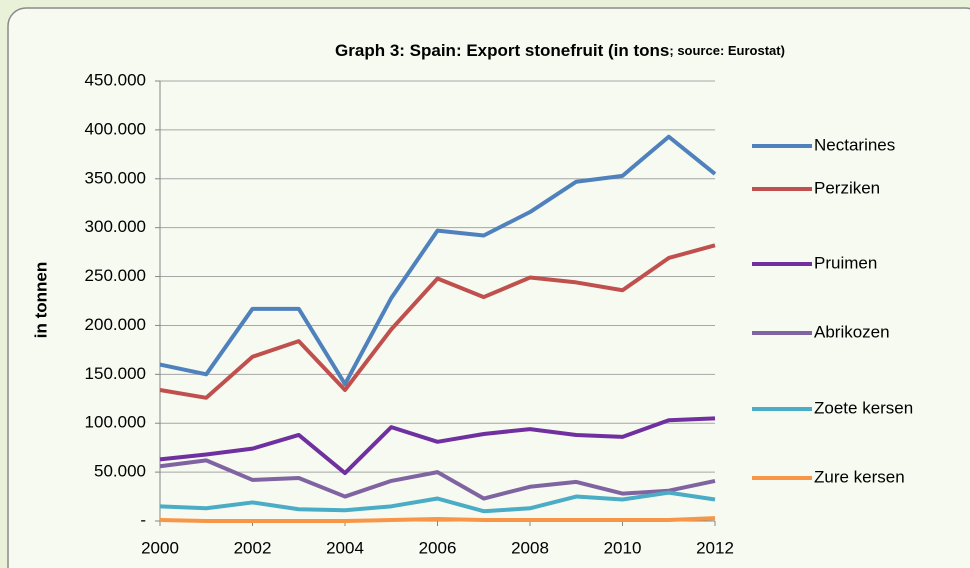 The height and width of the screenshot is (568, 970). I want to click on y-tick-label: -, so click(143, 519).